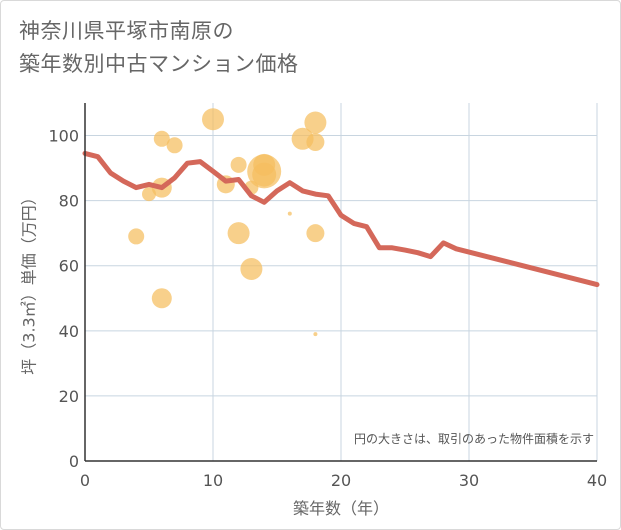 Image resolution: width=621 pixels, height=530 pixels. I want to click on y-tick-label-60: 60, so click(69, 266).